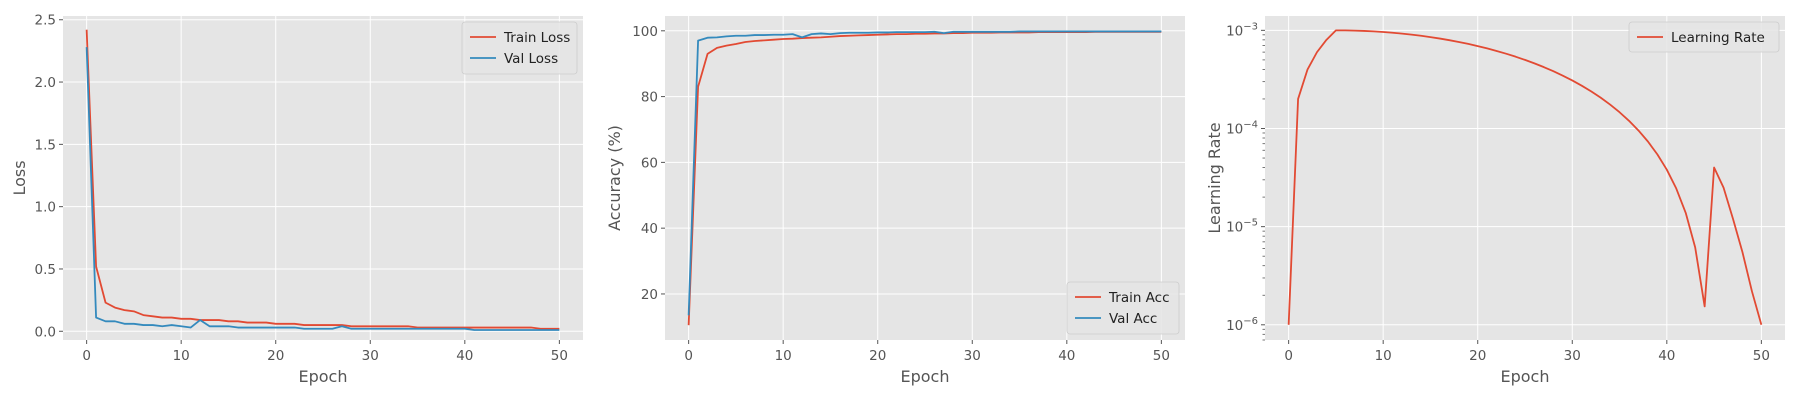 The height and width of the screenshot is (400, 1800). What do you see at coordinates (45, 145) in the screenshot?
I see `y-tick-label: 1.5` at bounding box center [45, 145].